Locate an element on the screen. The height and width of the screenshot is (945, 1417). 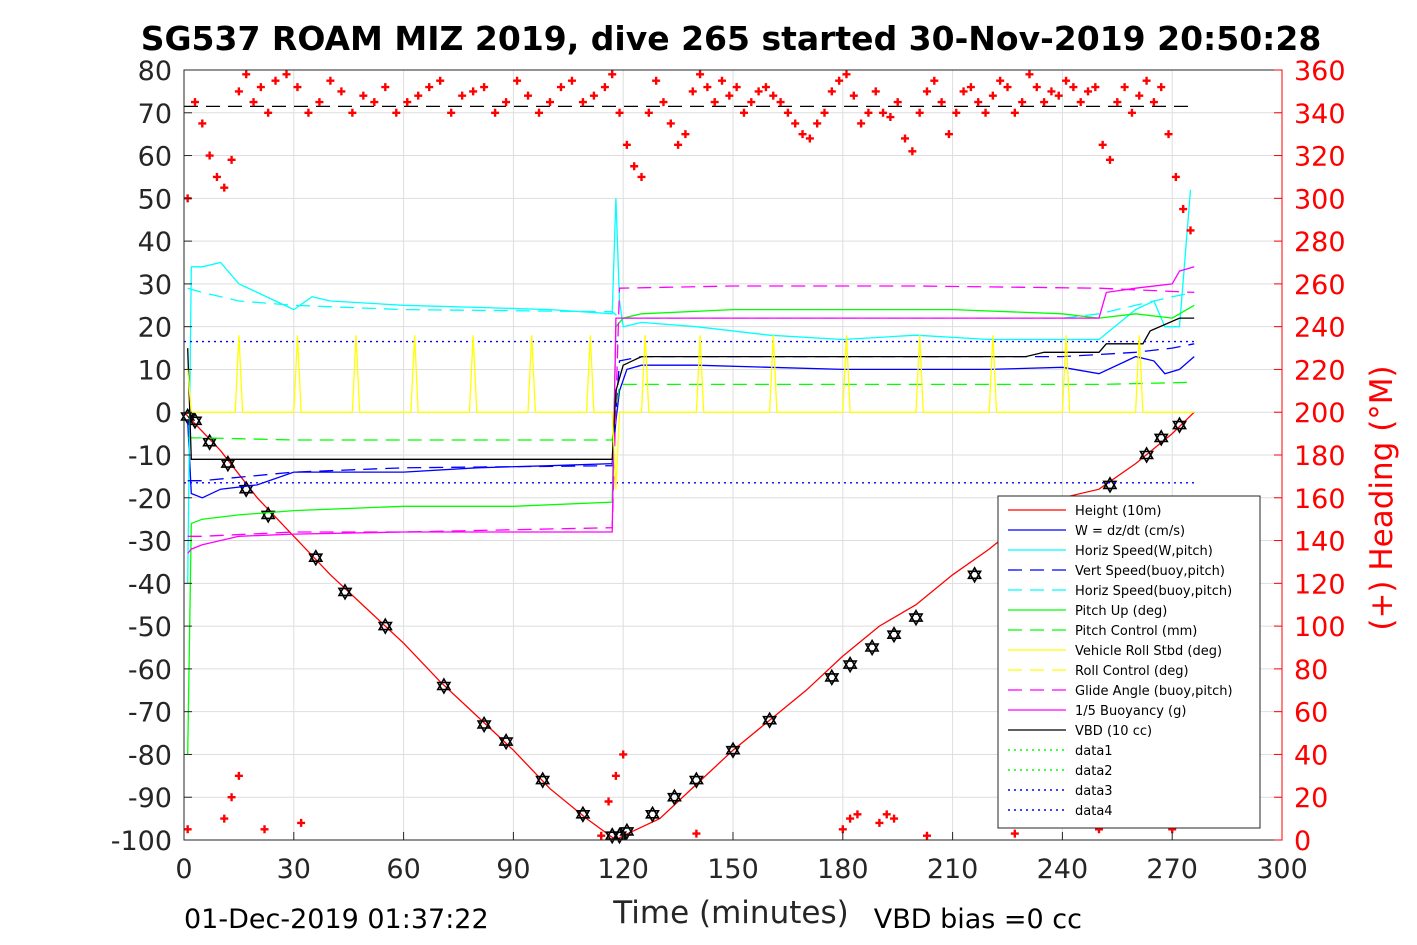
y-right-tick-label: 40 is located at coordinates (1311, 755).